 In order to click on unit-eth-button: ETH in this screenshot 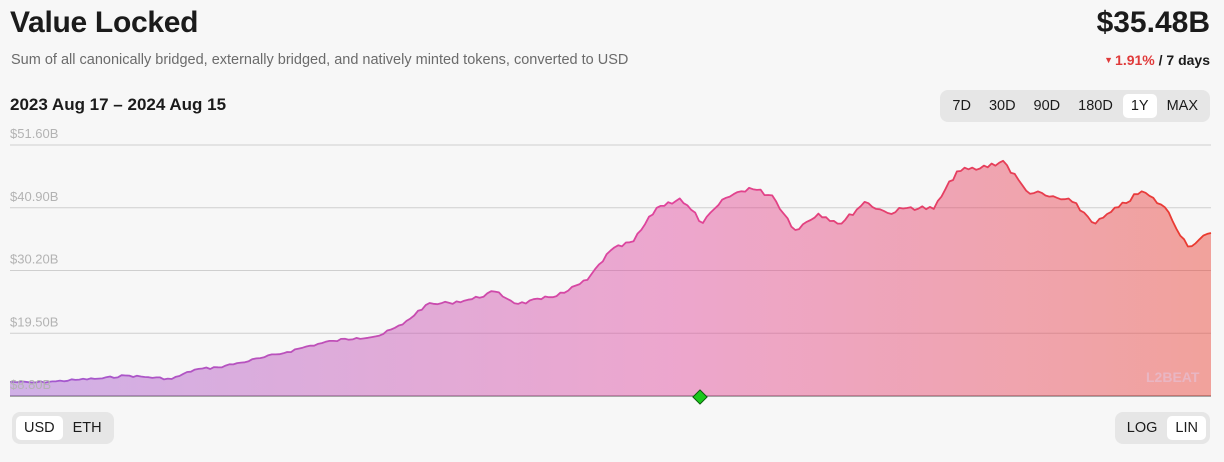, I will do `click(87, 428)`.